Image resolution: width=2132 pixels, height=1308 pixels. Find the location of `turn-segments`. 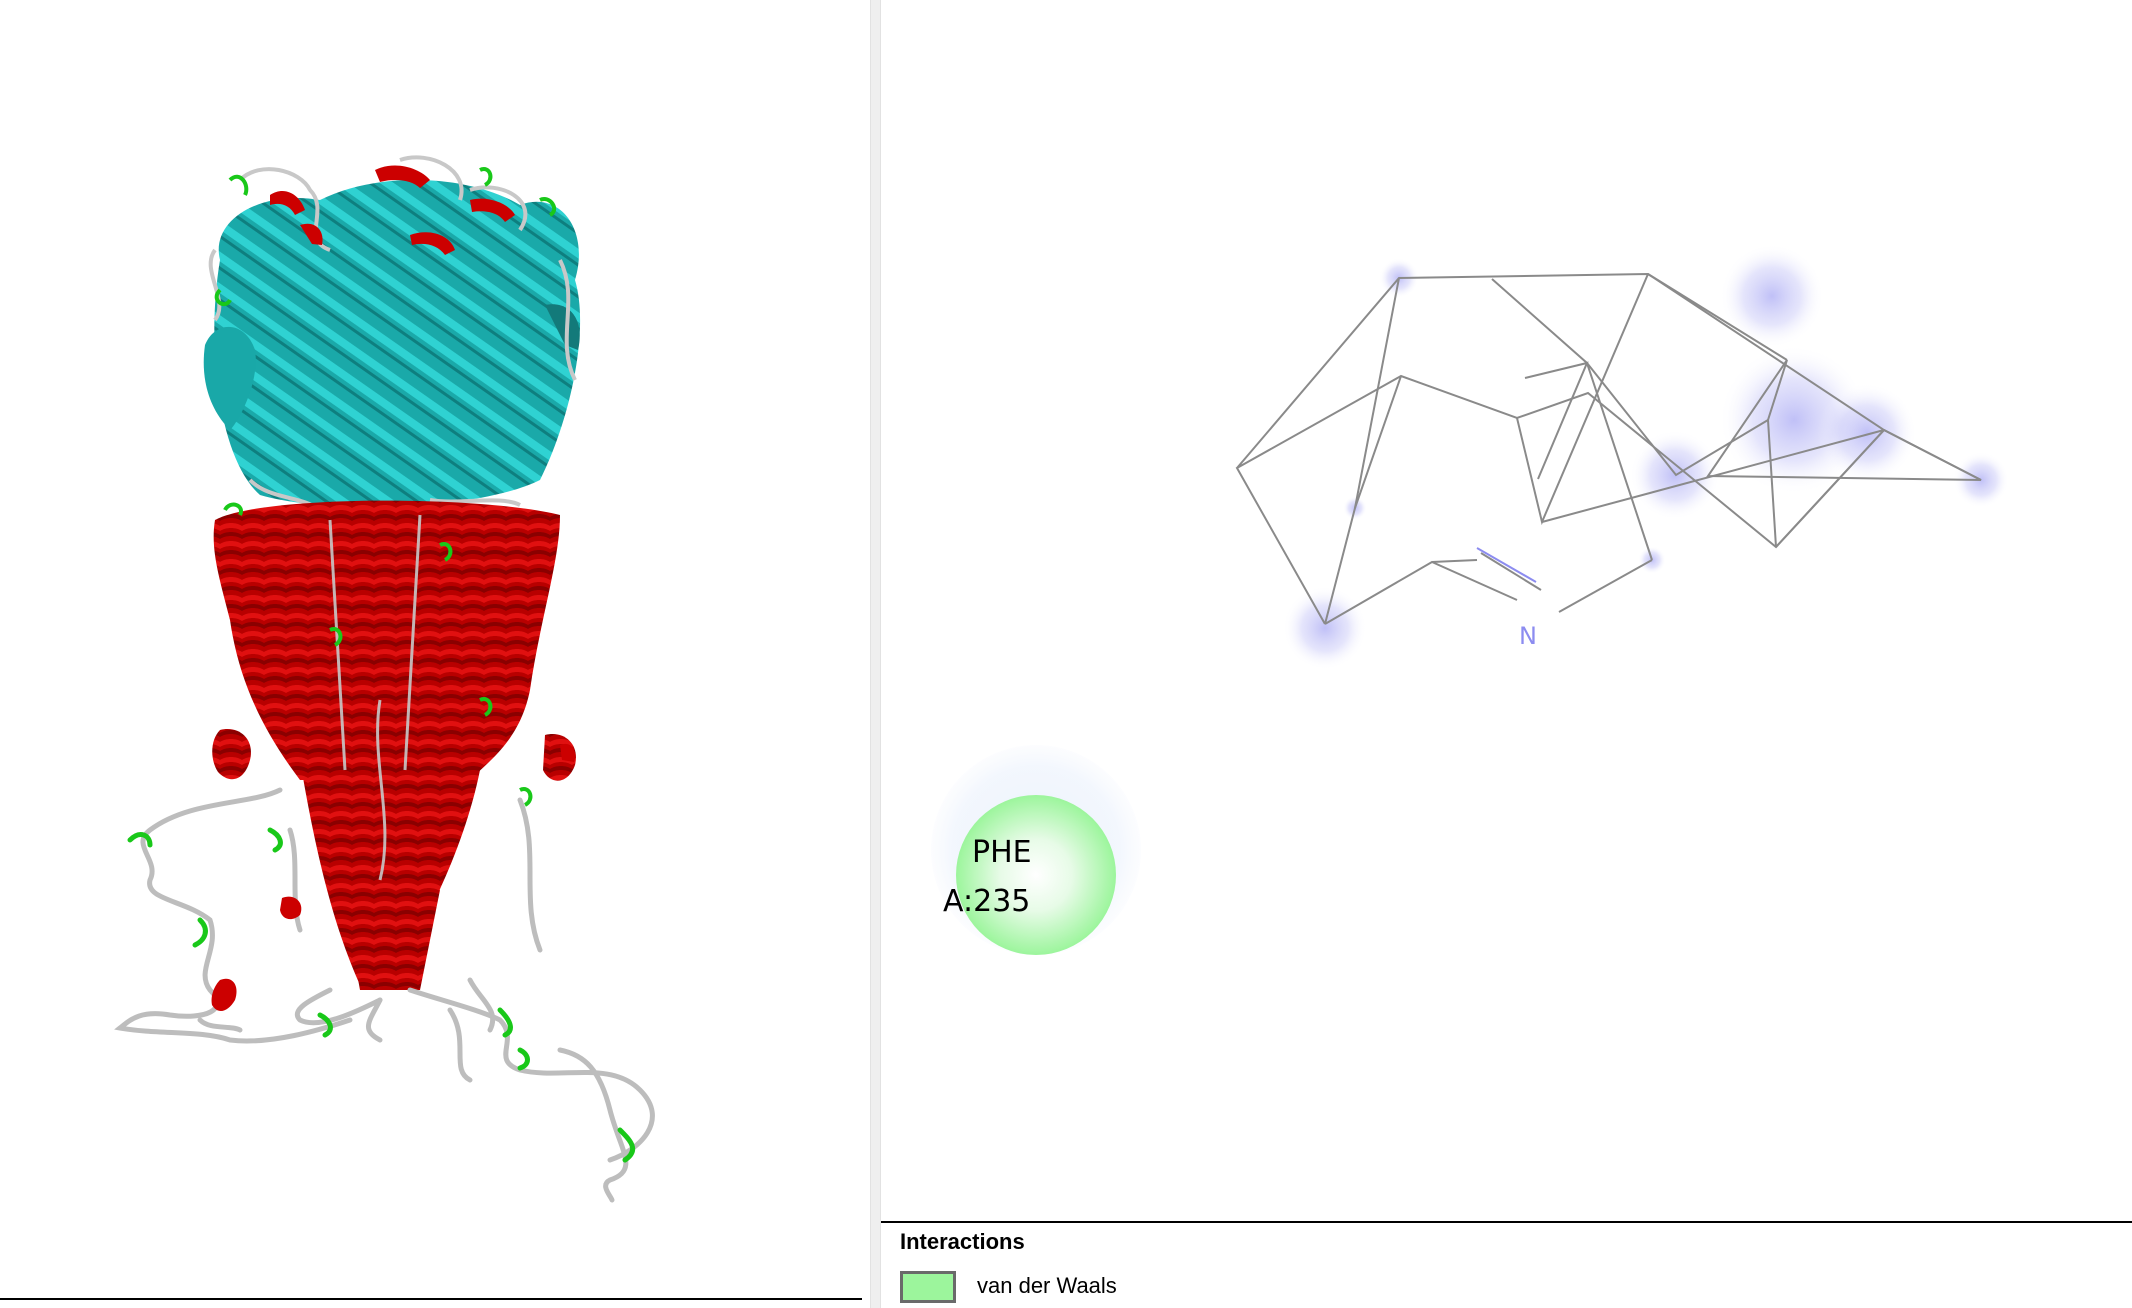

turn-segments is located at coordinates (381, 995).